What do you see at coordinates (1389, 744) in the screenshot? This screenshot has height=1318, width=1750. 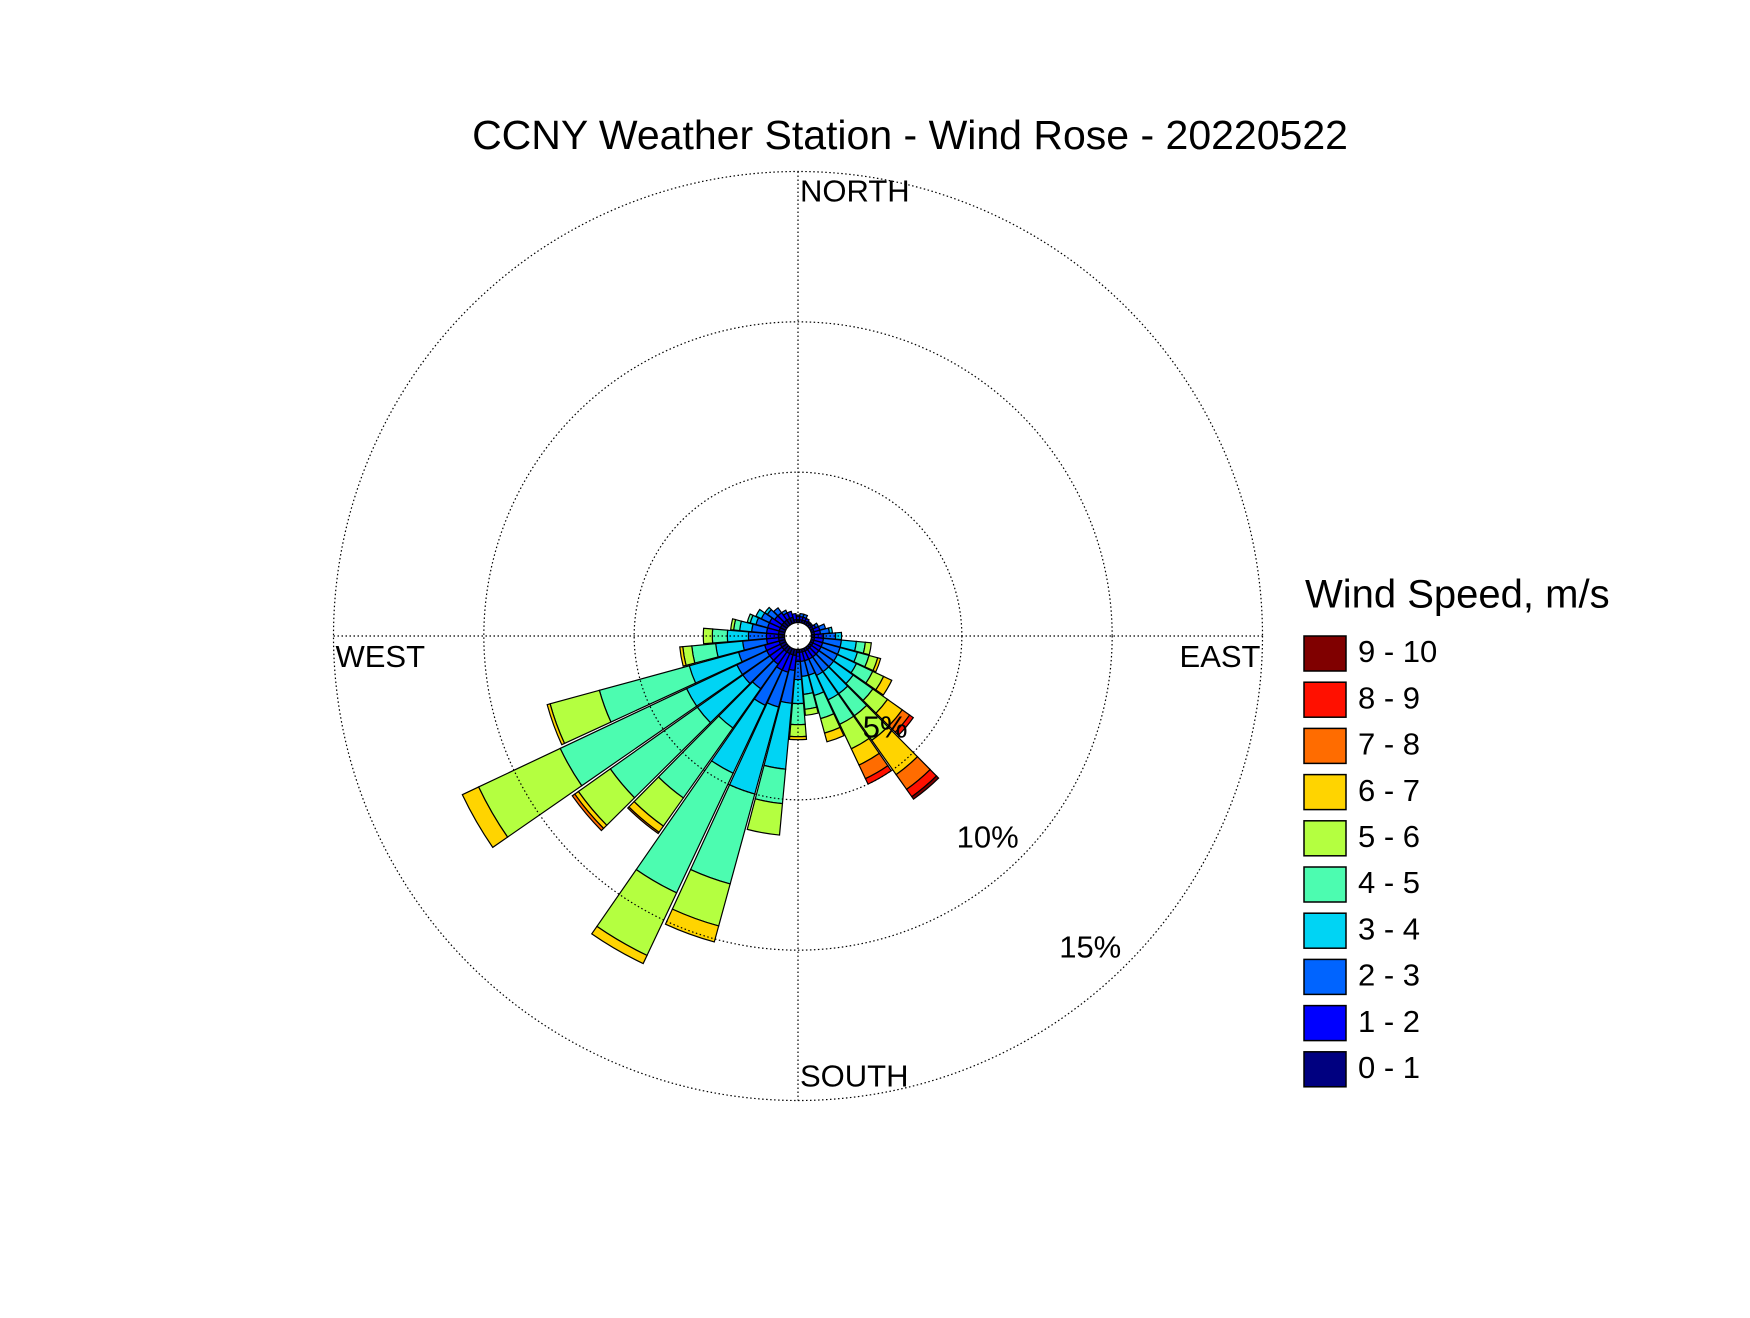 I see `legend-label: 7 - 8` at bounding box center [1389, 744].